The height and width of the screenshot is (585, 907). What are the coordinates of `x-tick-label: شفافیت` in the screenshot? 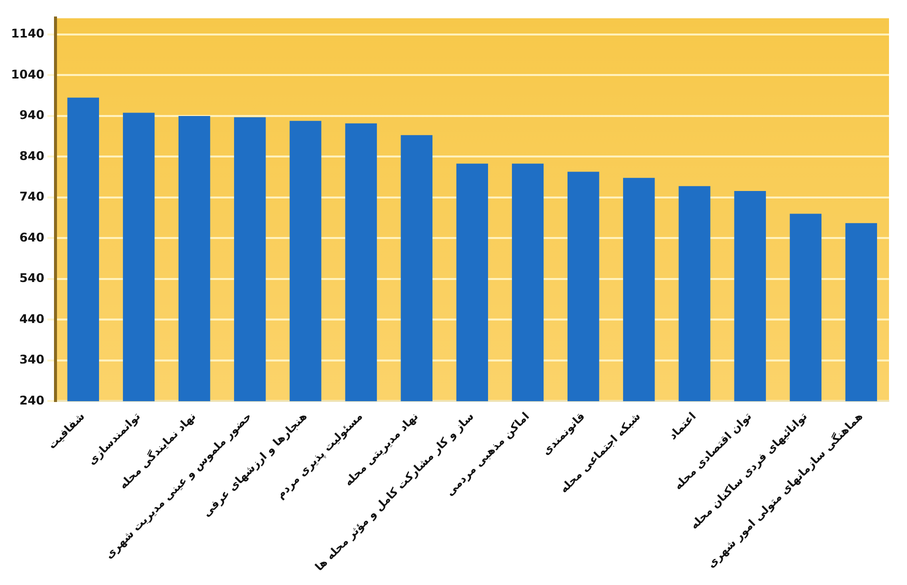 It's located at (66, 431).